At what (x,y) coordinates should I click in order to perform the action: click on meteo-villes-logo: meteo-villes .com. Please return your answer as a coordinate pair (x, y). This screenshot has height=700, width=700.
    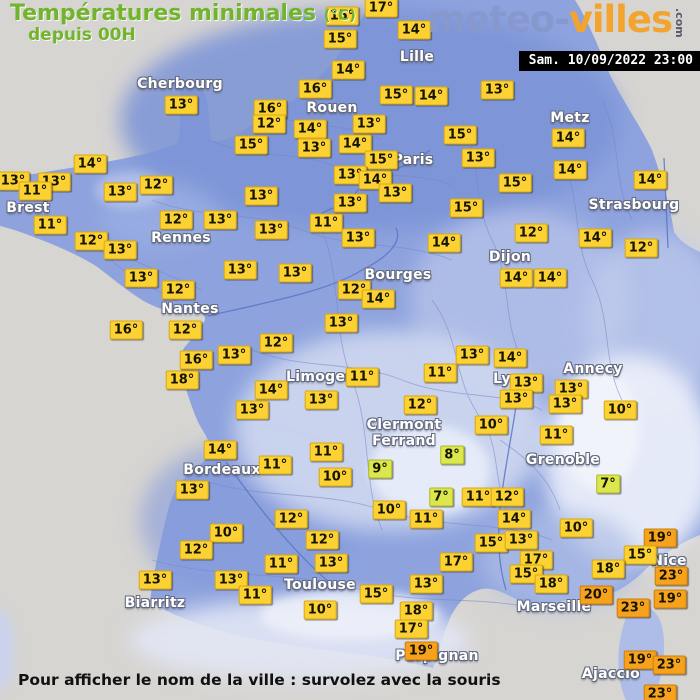
    Looking at the image, I should click on (556, 20).